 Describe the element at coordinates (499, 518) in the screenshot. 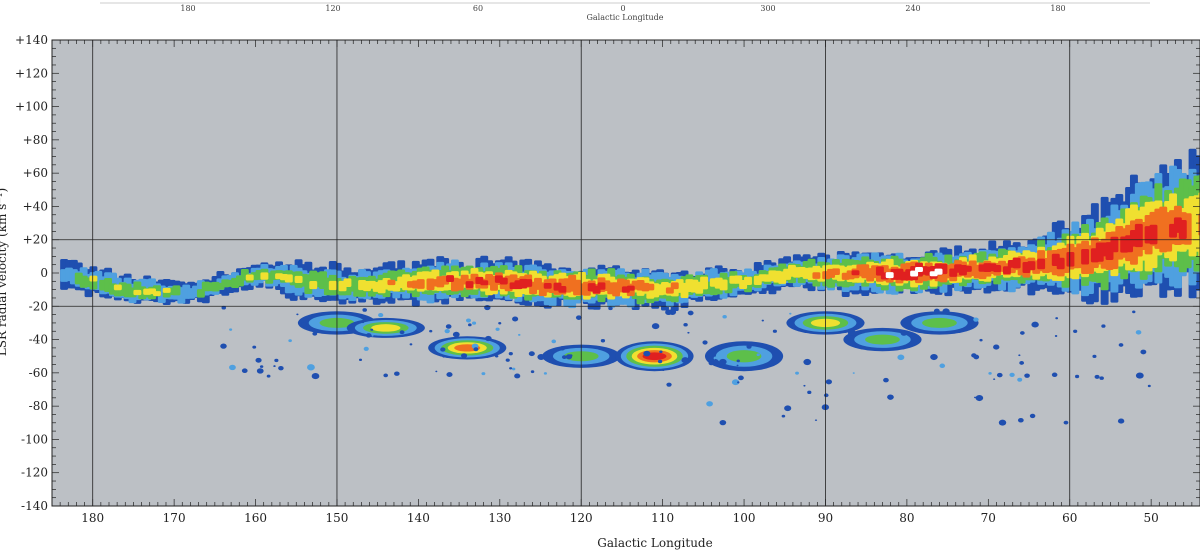

I see `x-tick-label: 130` at that location.